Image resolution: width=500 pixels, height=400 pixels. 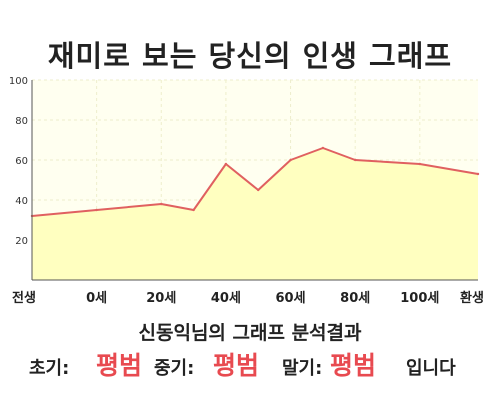 What do you see at coordinates (353, 365) in the screenshot?
I see `late-value: 평범` at bounding box center [353, 365].